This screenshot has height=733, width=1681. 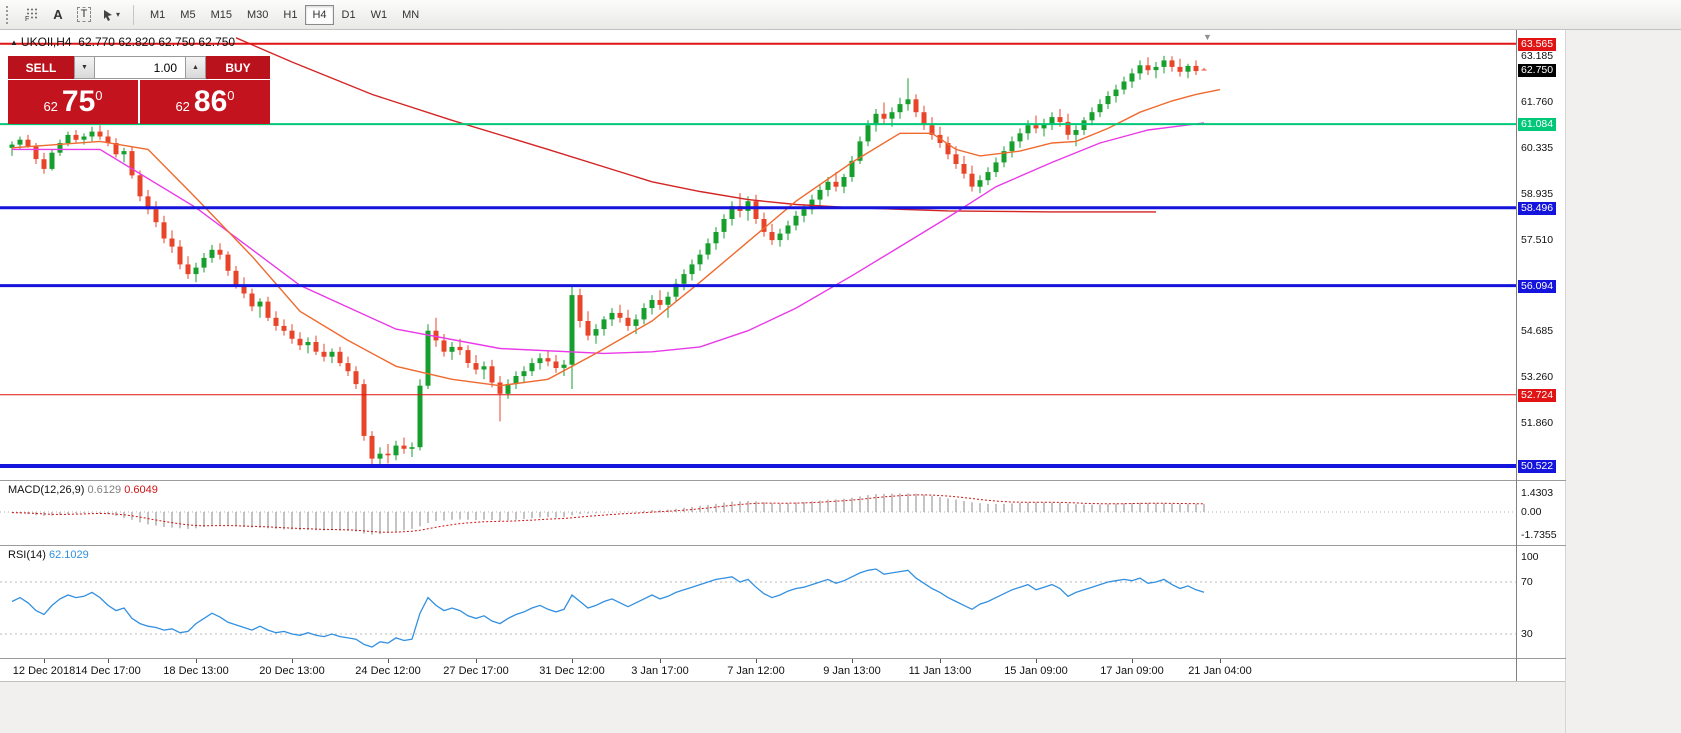 I want to click on text-label-tool-button: A, so click(x=58, y=15).